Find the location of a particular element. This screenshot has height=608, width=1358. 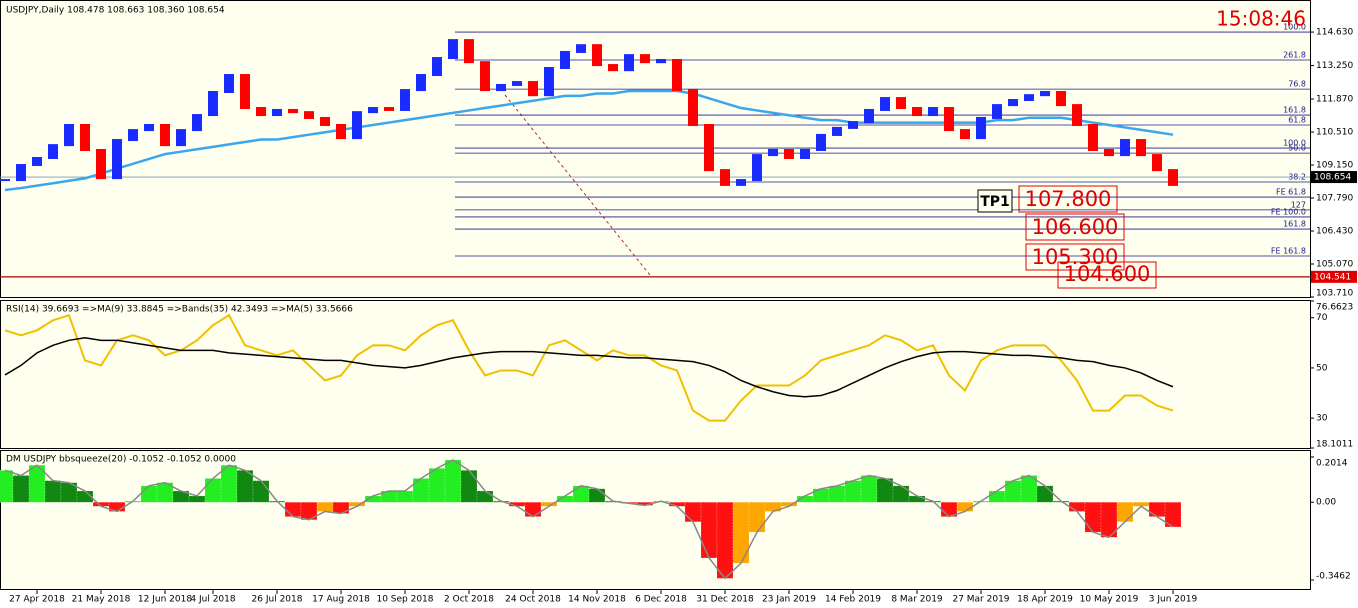

rsi-line is located at coordinates (589, 367).